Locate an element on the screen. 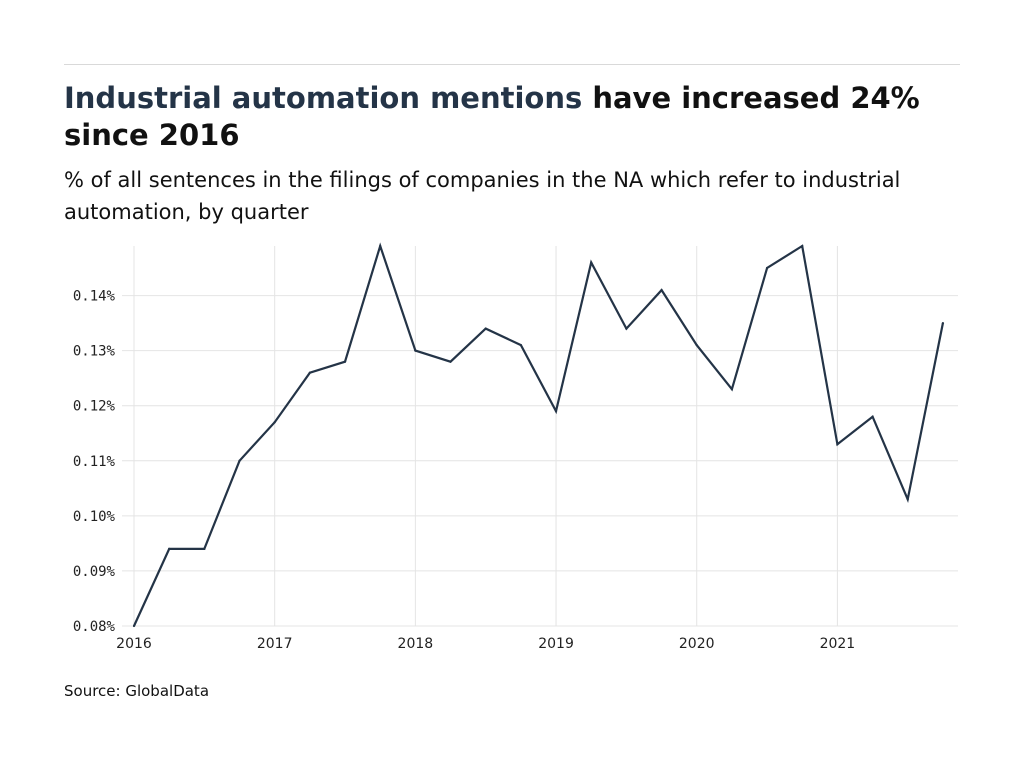 This screenshot has height=768, width=1024. data-point-2016-Q2 is located at coordinates (169, 548).